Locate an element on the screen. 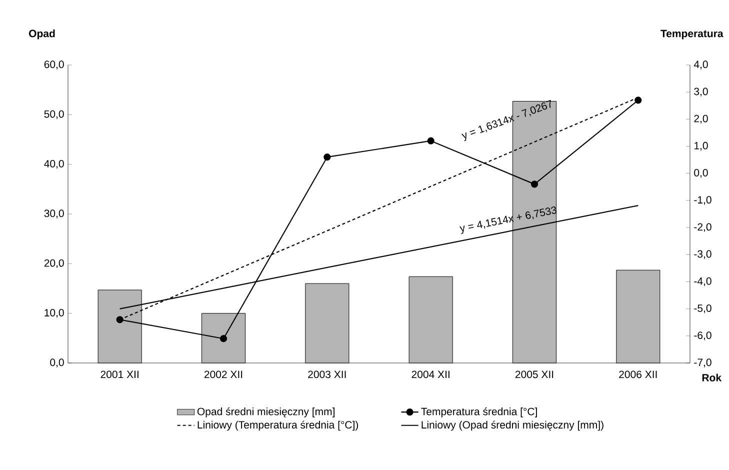 The height and width of the screenshot is (470, 729). y2-tick-label: -6,0 is located at coordinates (703, 336).